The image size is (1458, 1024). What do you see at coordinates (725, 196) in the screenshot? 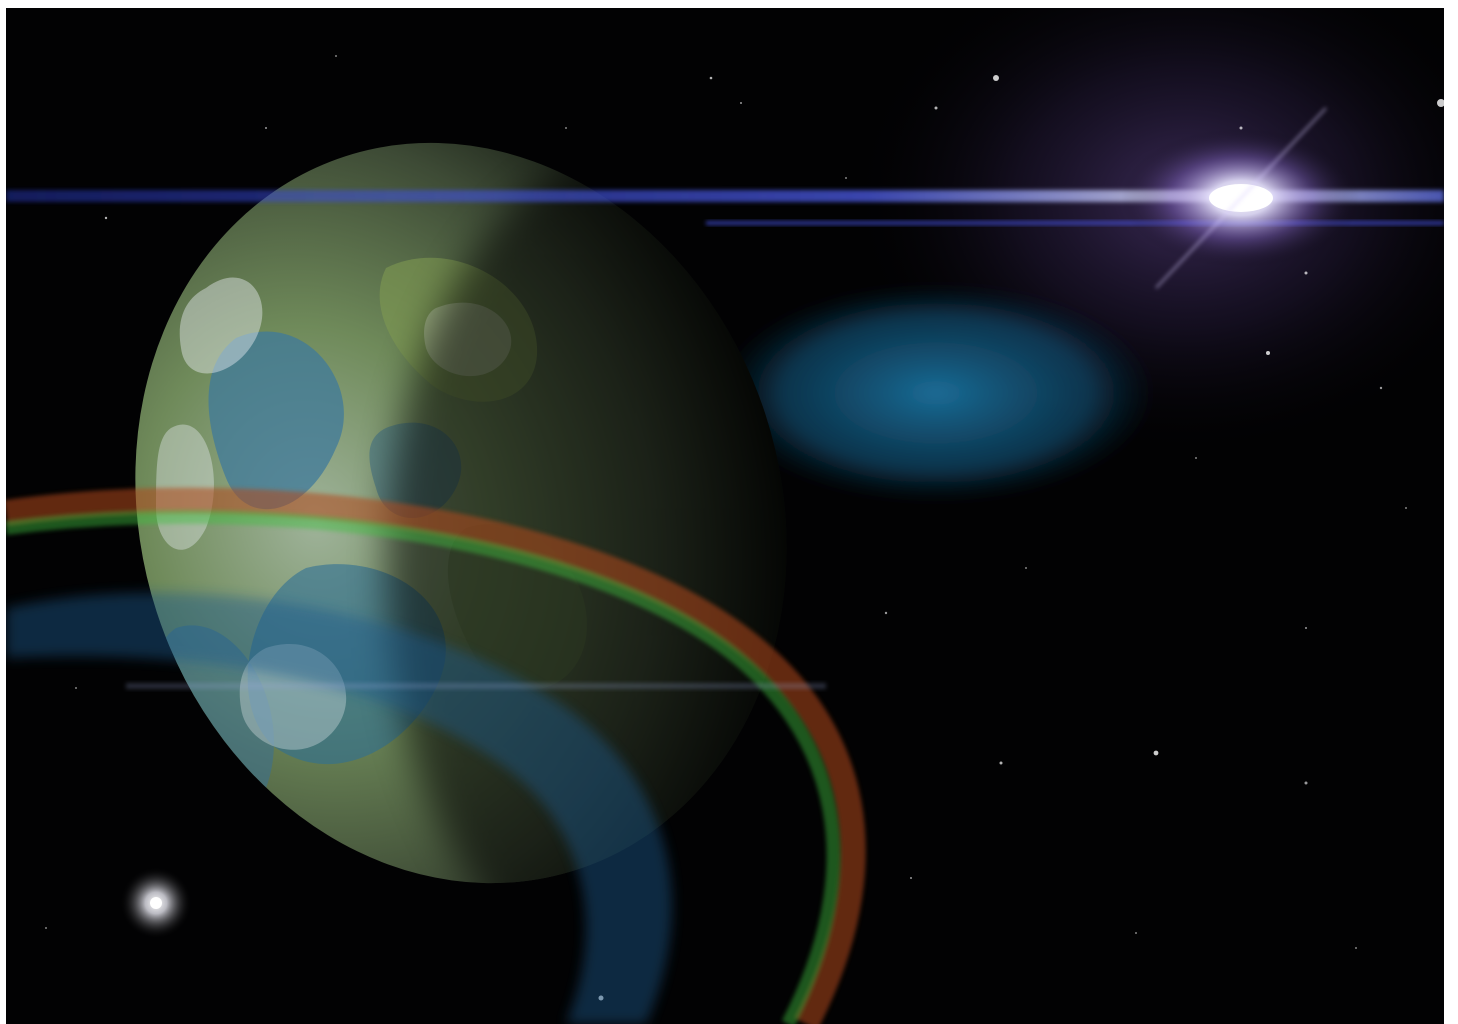
I see `lens-flare-line` at bounding box center [725, 196].